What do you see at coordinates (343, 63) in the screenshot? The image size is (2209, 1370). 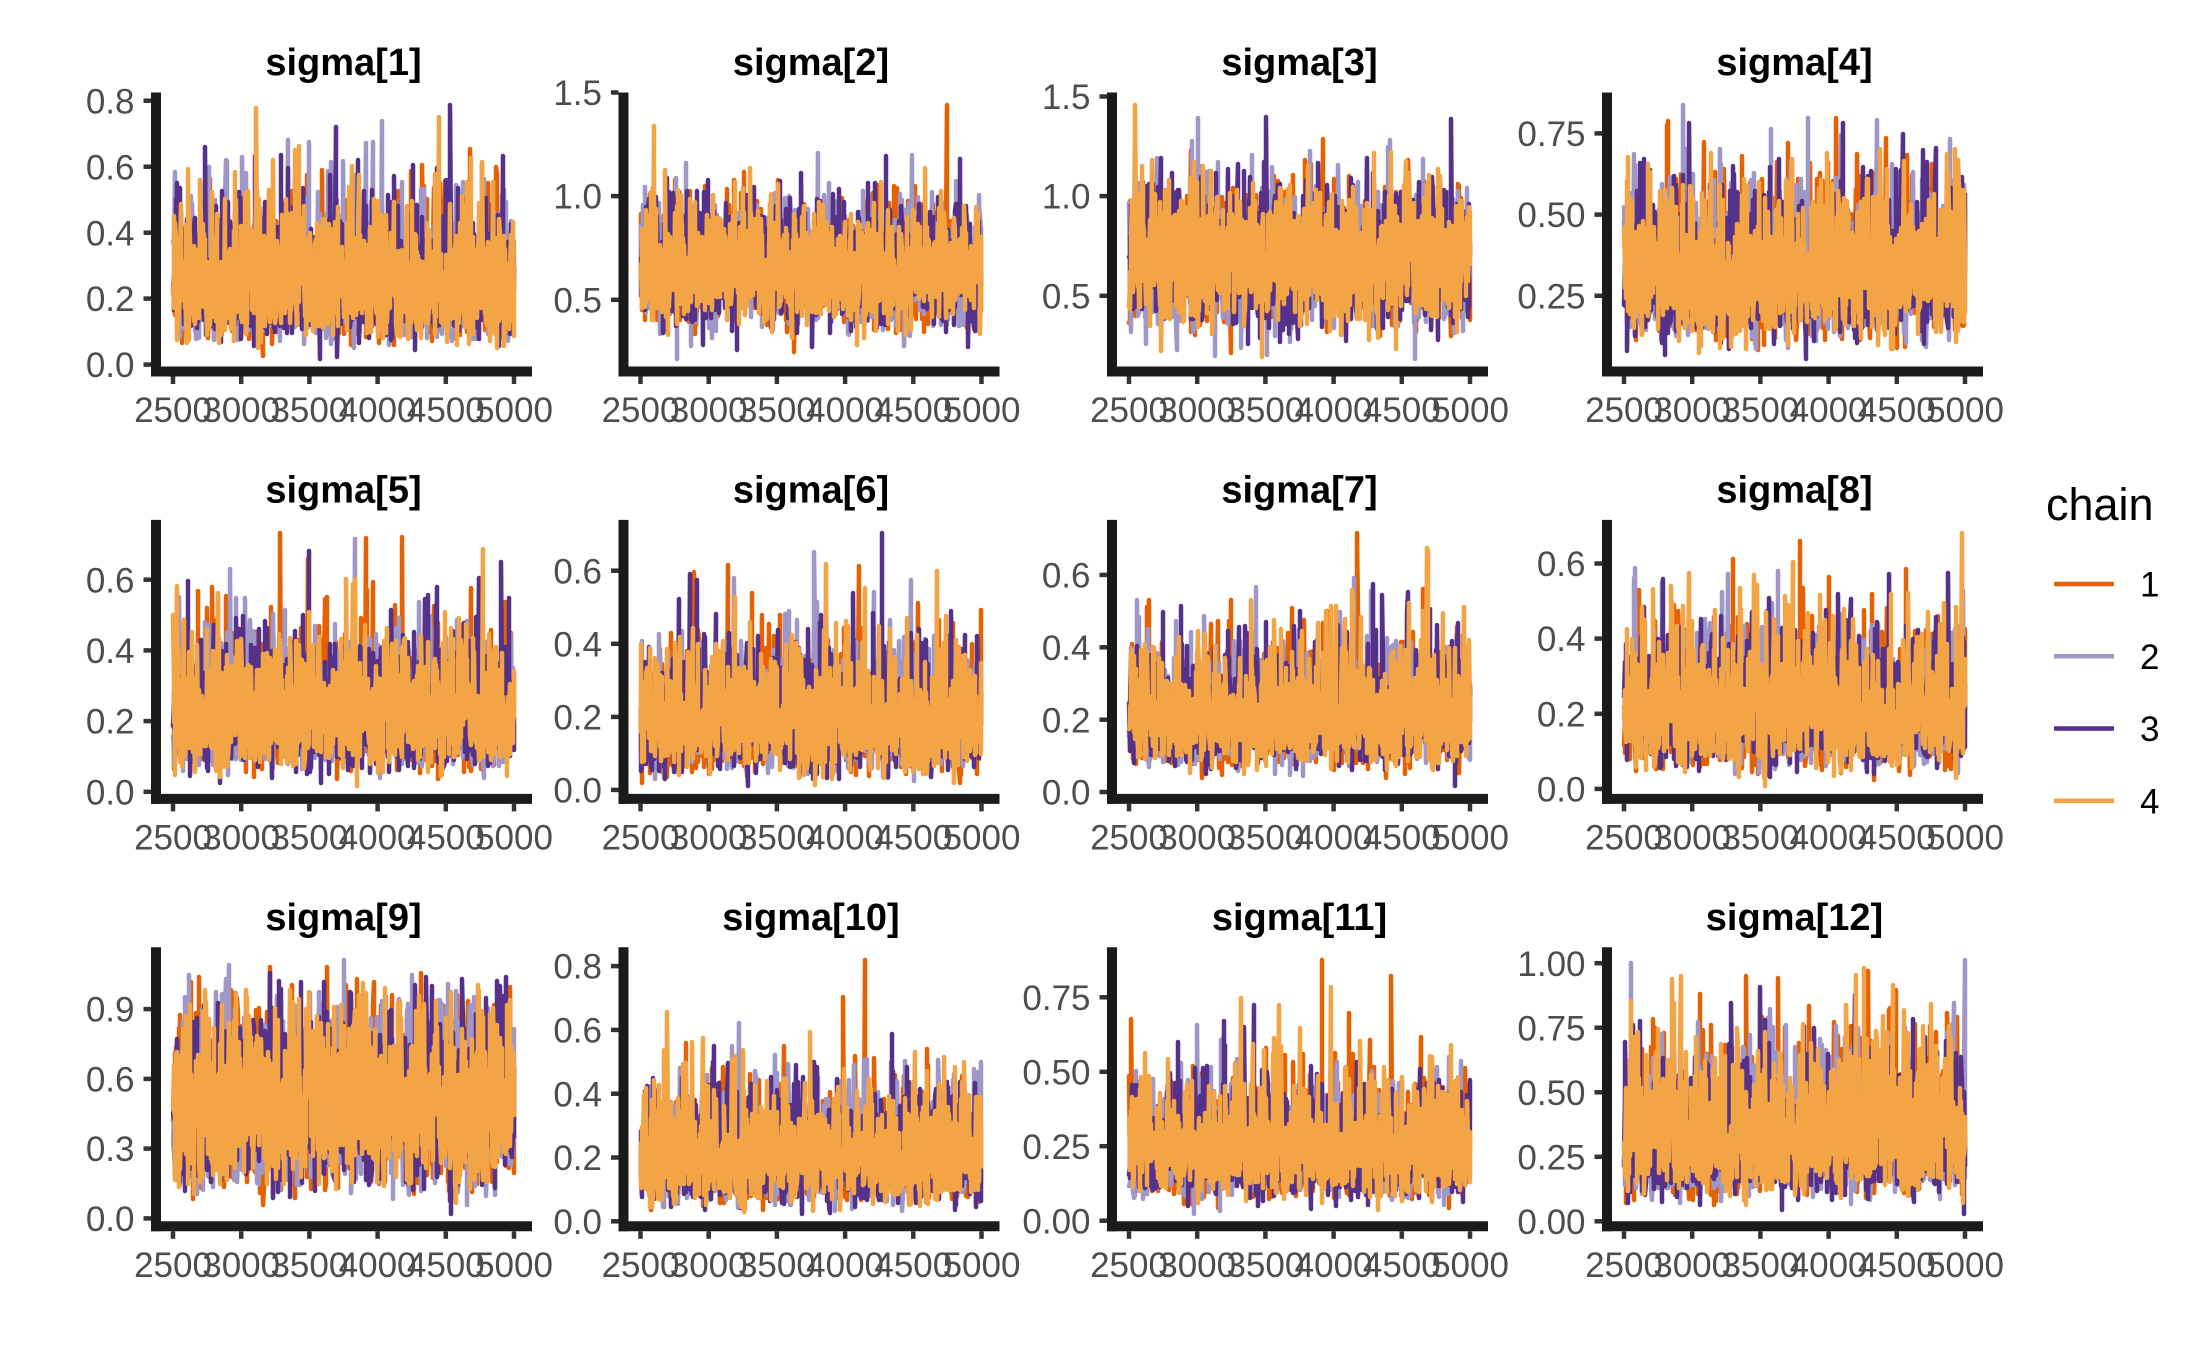 I see `svg-text: sigma[1]` at bounding box center [343, 63].